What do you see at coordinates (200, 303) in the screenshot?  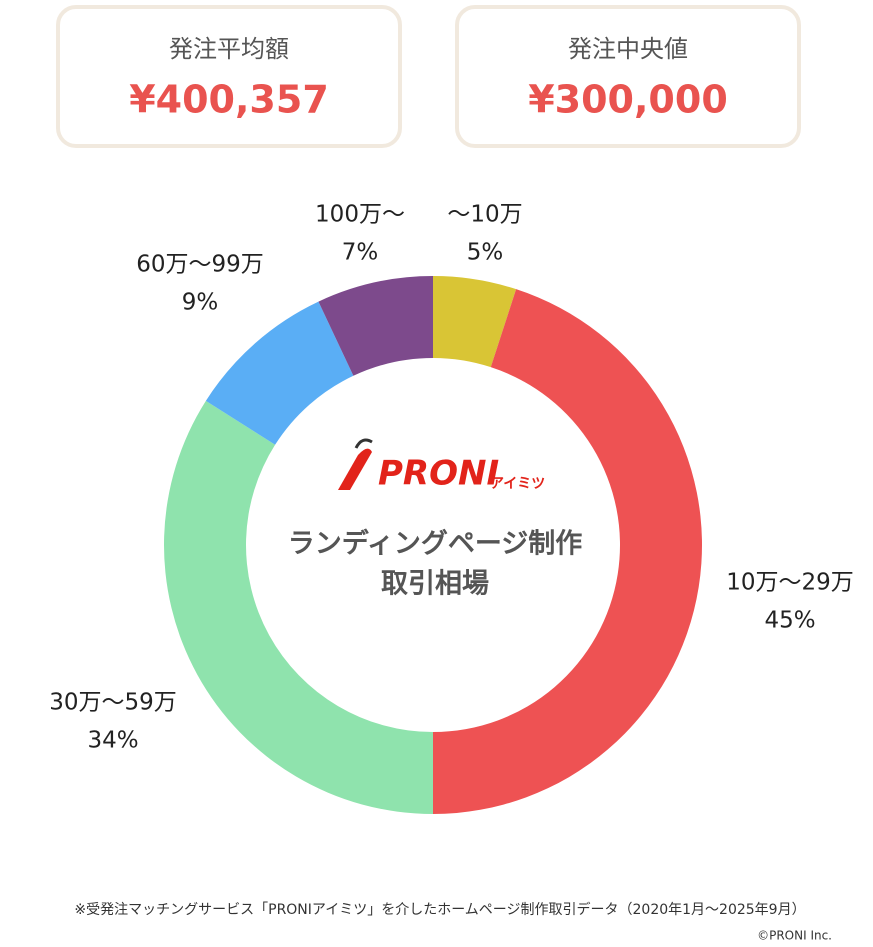 I see `segment-value: 9%` at bounding box center [200, 303].